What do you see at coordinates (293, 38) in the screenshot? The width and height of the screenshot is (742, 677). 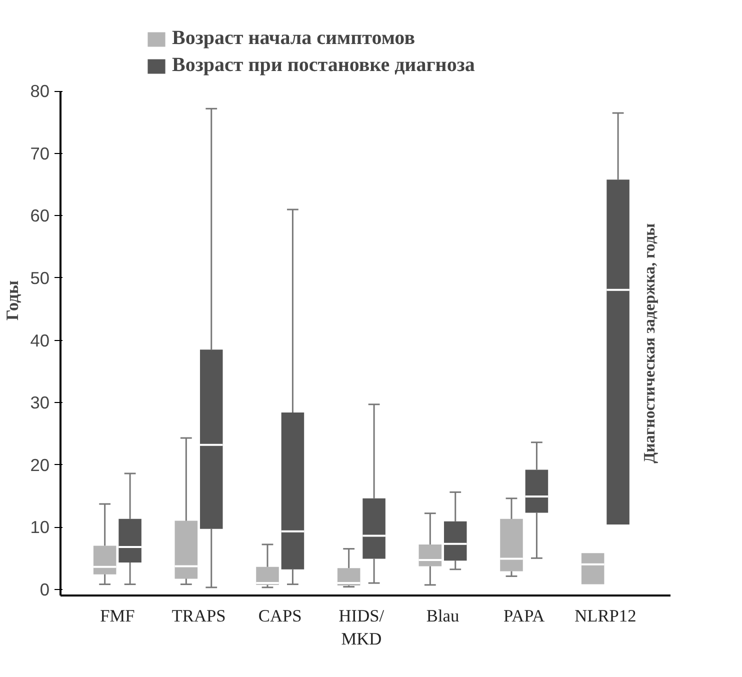 I see `legend-label: Возраст начала симптомов` at bounding box center [293, 38].